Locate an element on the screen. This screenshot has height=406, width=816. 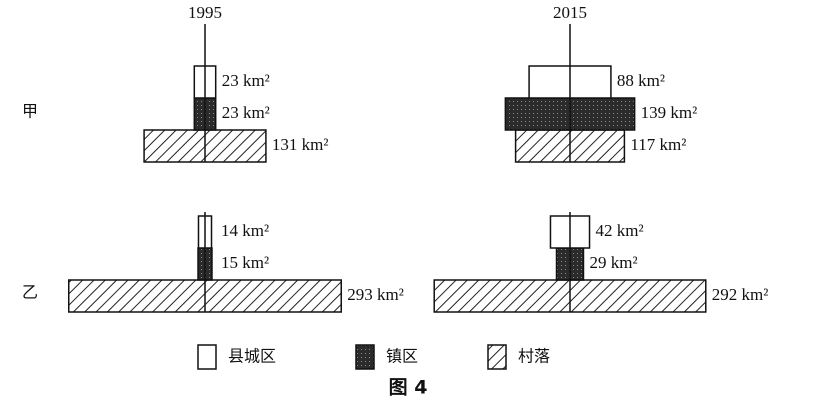
value-label: 139 km² is located at coordinates (669, 112).